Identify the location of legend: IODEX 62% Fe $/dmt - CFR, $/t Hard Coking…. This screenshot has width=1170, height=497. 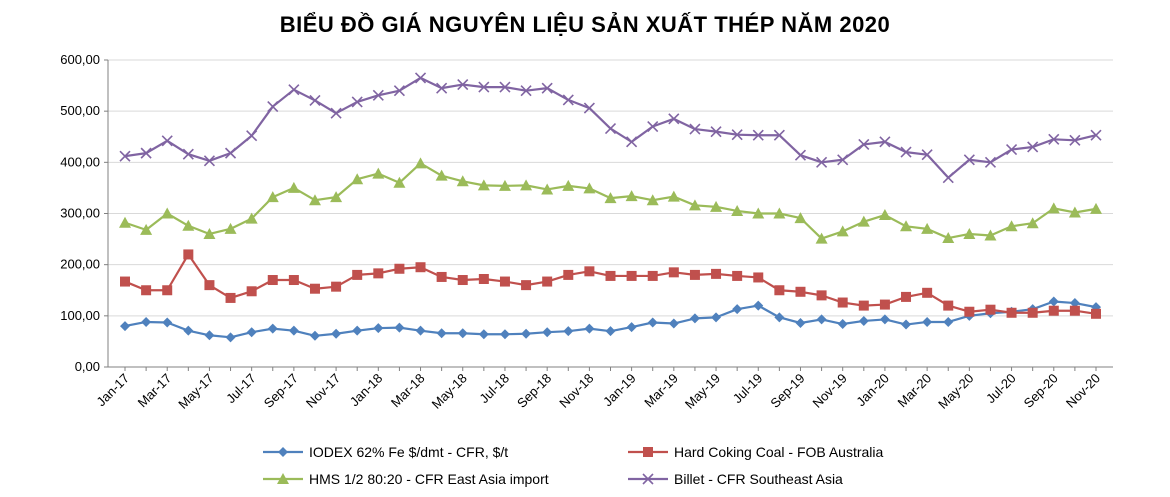
(573, 465).